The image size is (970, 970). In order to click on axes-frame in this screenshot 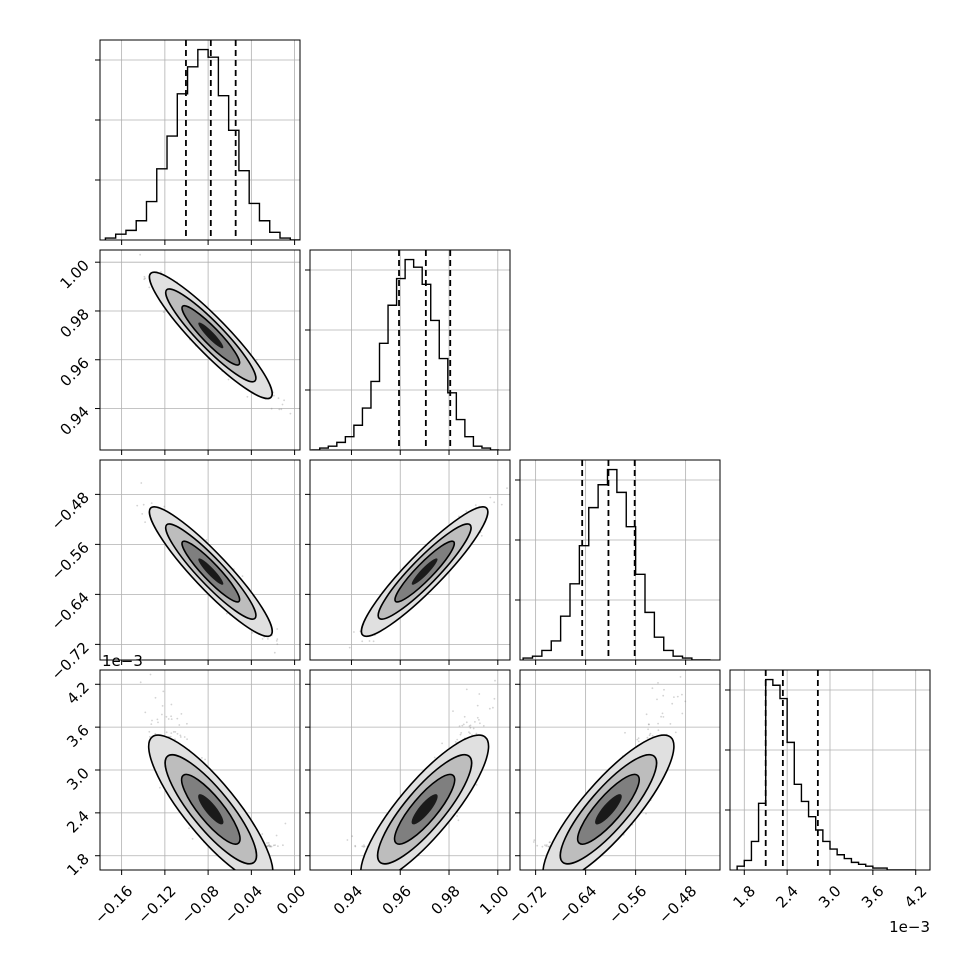, I will do `click(200, 140)`.